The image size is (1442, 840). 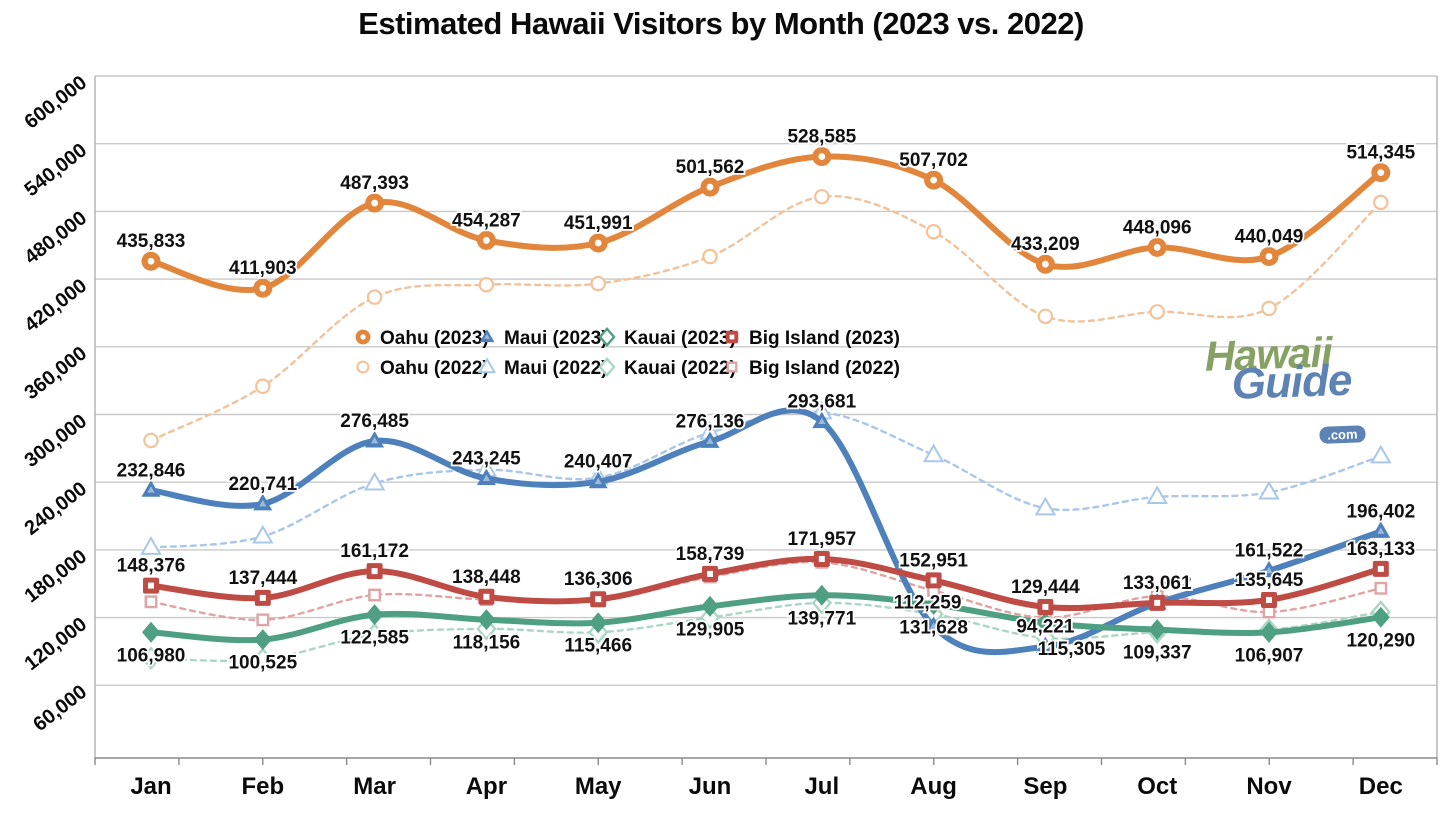 I want to click on marker-maui-2023-mar-center, so click(x=375, y=440).